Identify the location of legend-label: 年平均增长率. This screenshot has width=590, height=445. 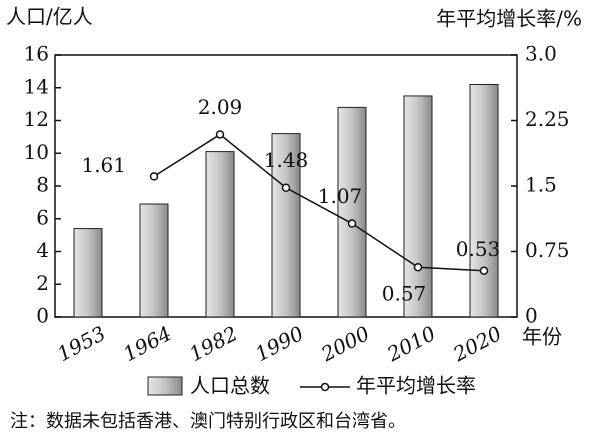
(416, 386).